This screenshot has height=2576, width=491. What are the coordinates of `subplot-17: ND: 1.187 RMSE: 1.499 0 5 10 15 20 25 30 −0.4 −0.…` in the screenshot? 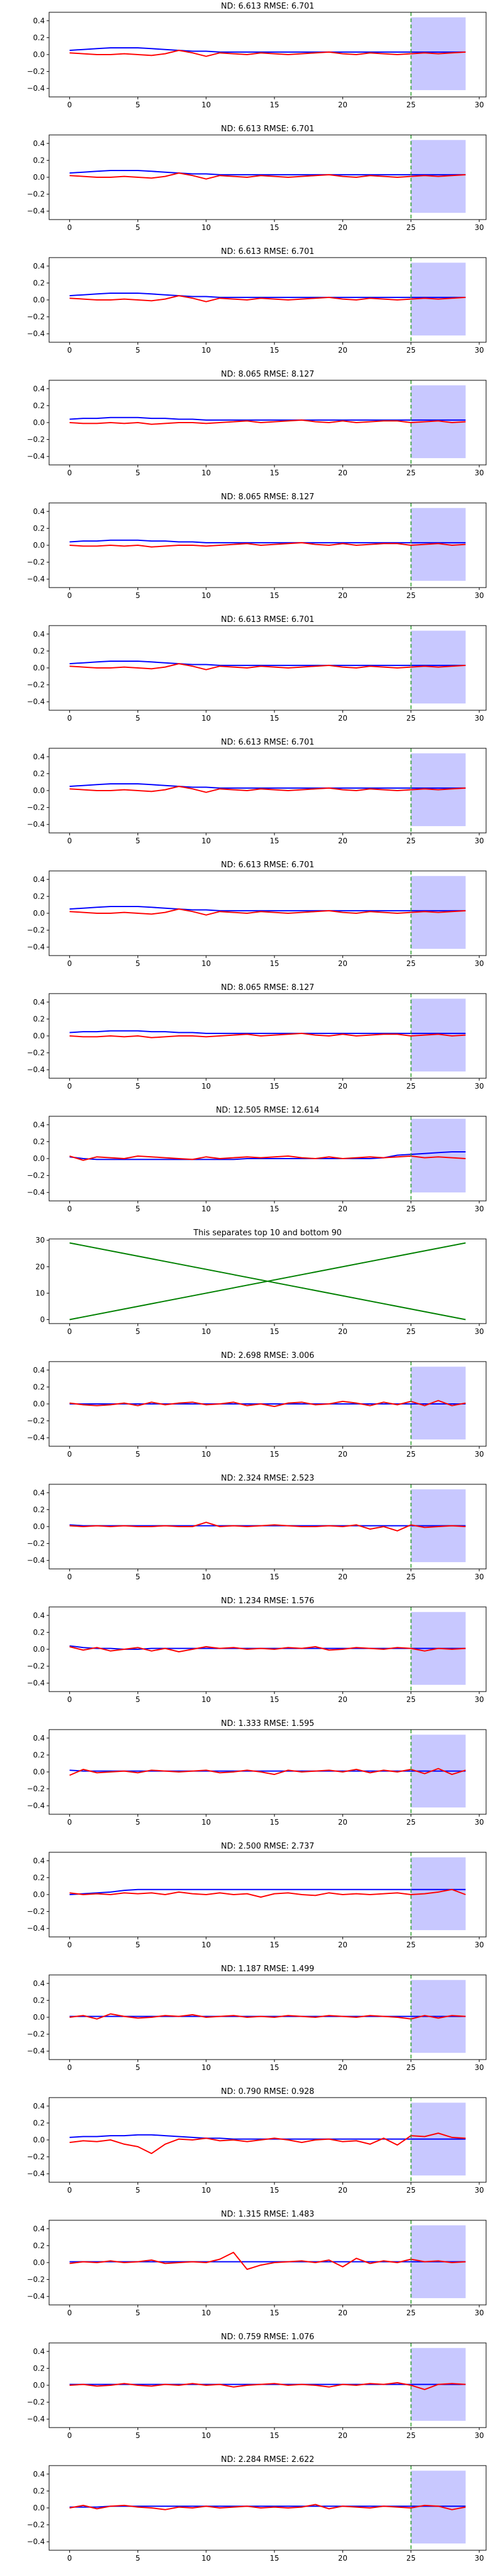 It's located at (257, 2018).